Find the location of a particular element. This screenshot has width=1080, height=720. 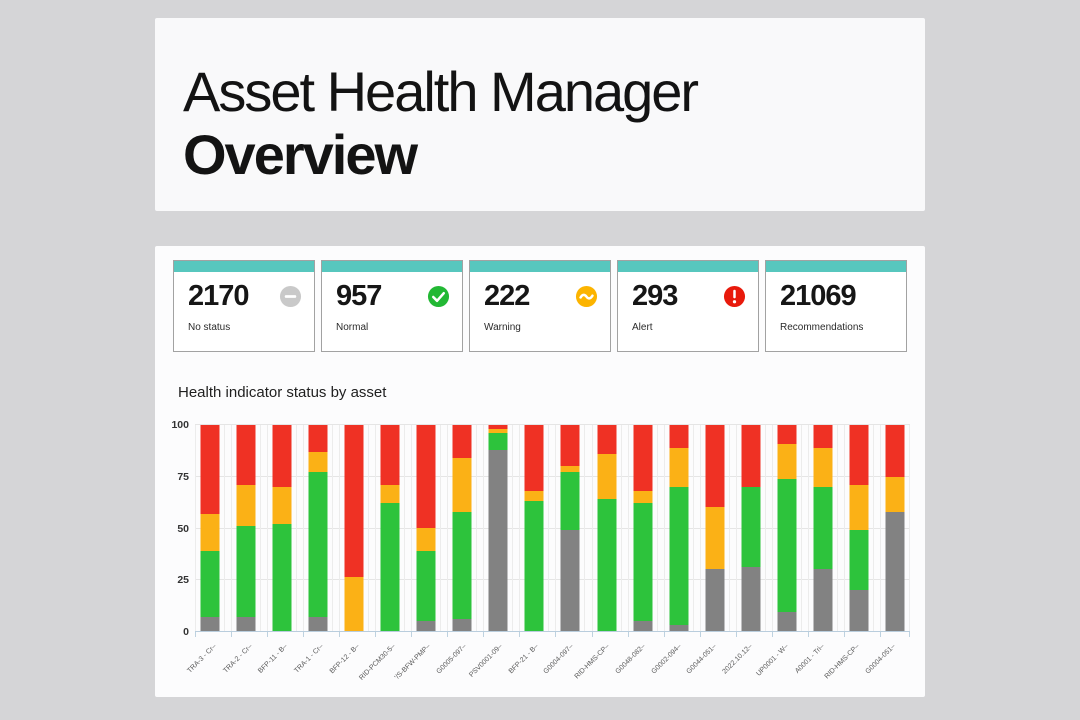

summary-card-alert: 293 Alert is located at coordinates (688, 306).